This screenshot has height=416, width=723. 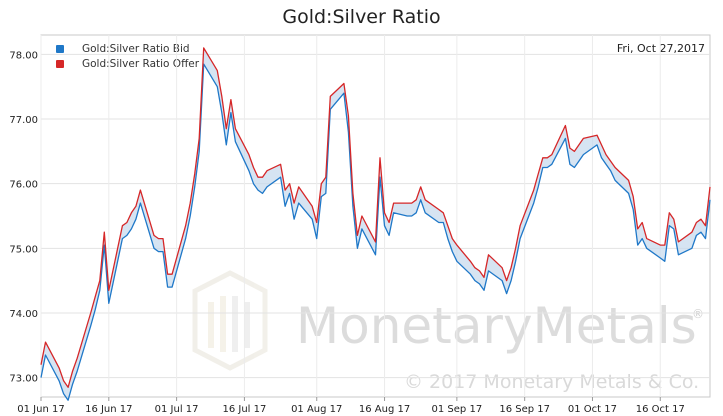 What do you see at coordinates (524, 409) in the screenshot?
I see `x-tick-label: 16 Sep 17` at bounding box center [524, 409].